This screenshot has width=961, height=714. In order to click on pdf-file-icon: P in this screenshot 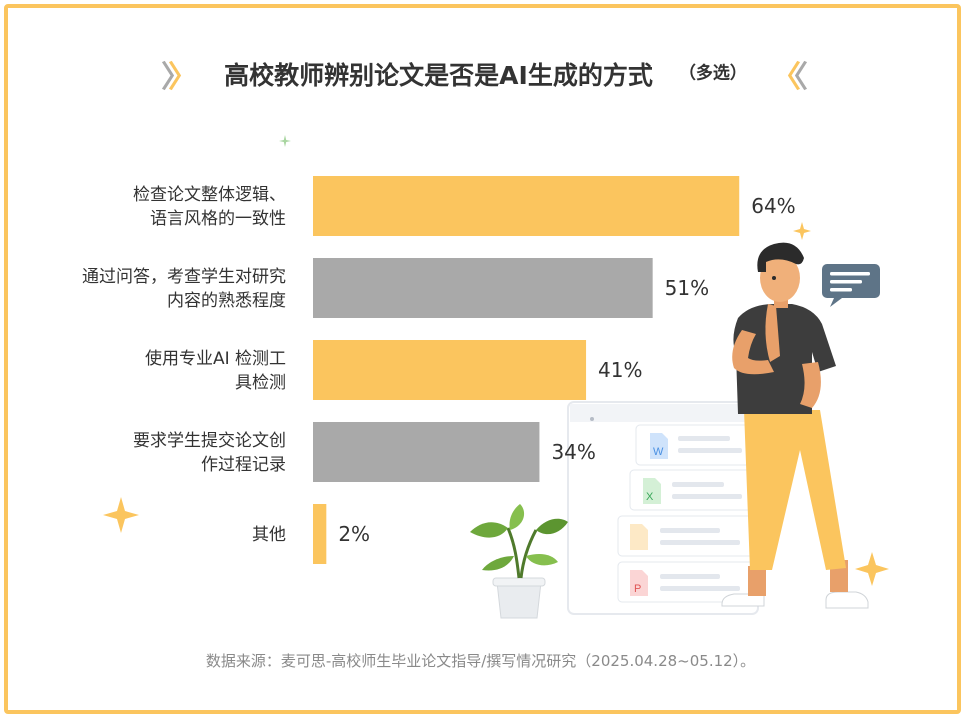, I will do `click(686, 582)`.